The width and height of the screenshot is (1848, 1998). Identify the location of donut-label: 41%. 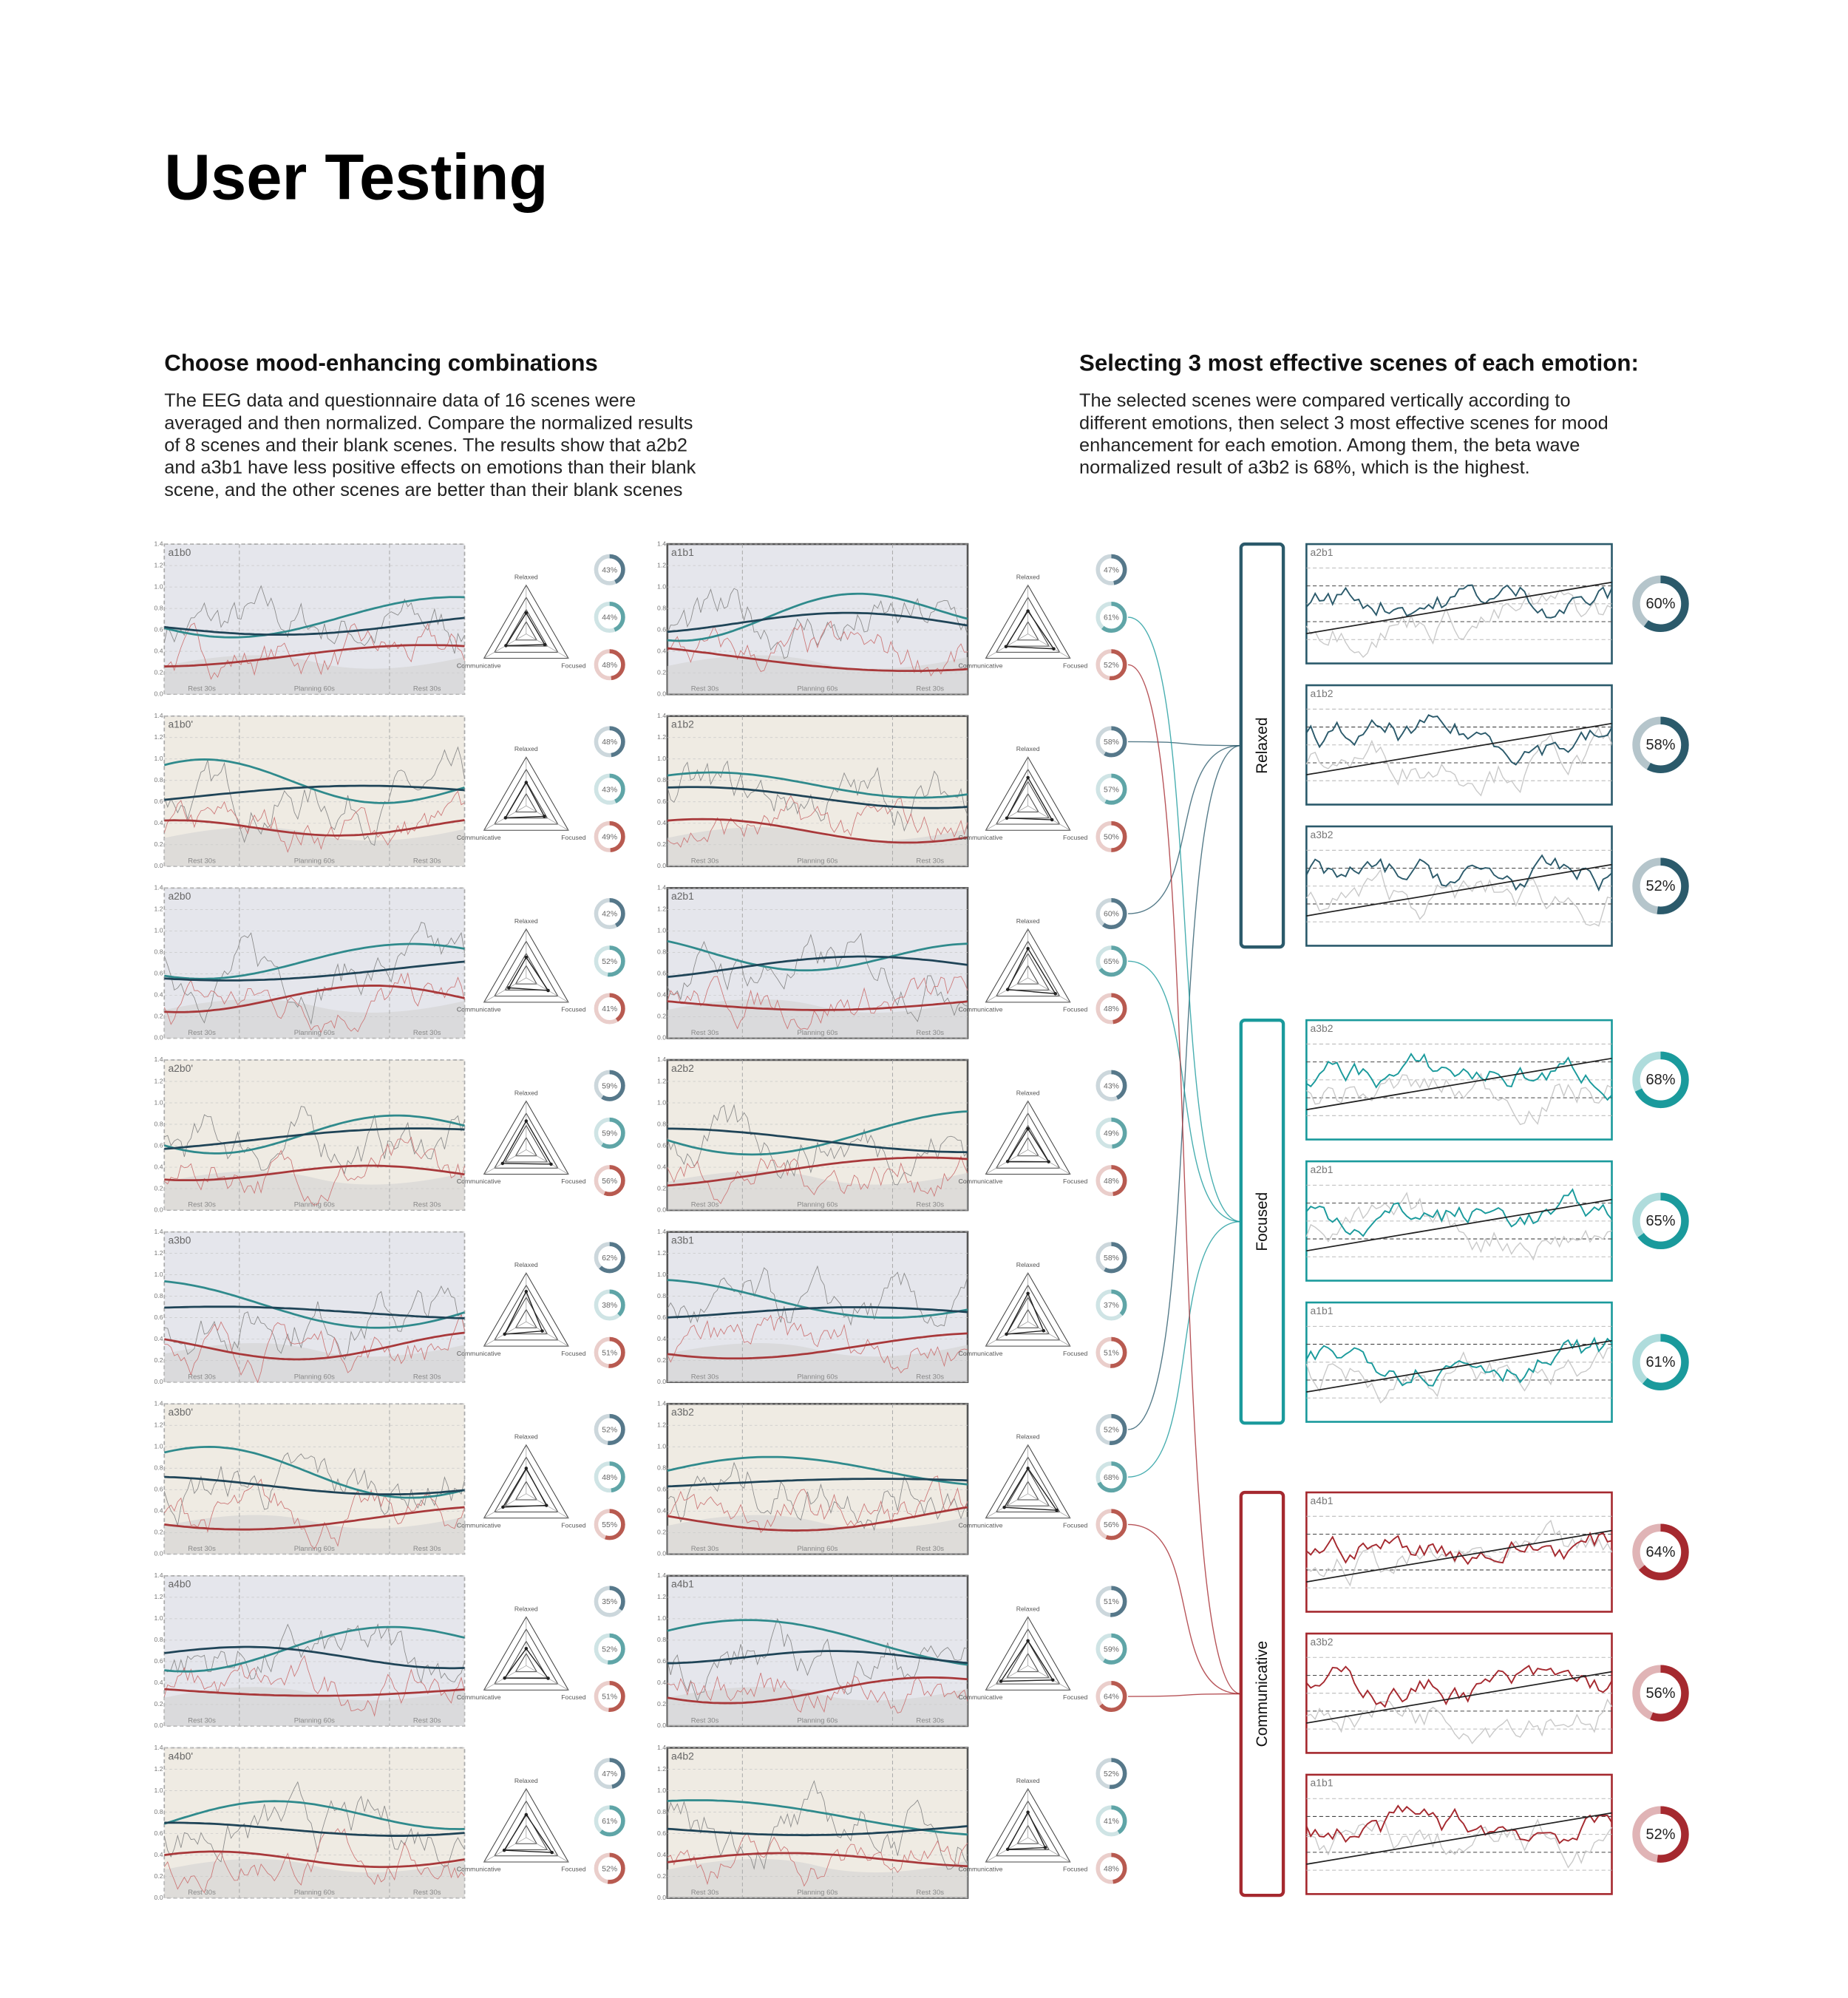
(1112, 1822).